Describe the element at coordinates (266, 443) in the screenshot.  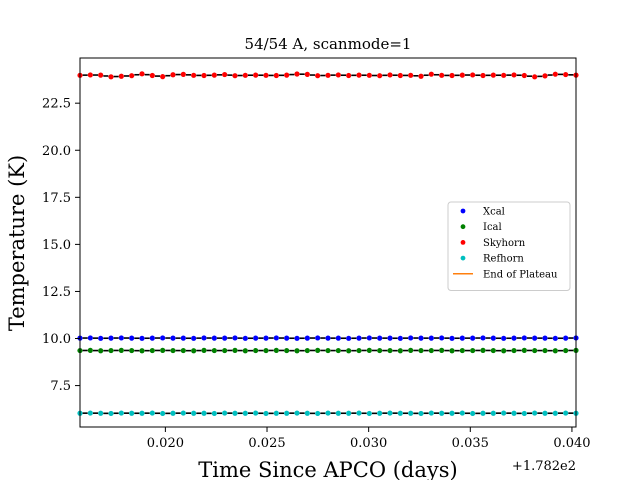
I see `x-tick-label: 0.025` at that location.